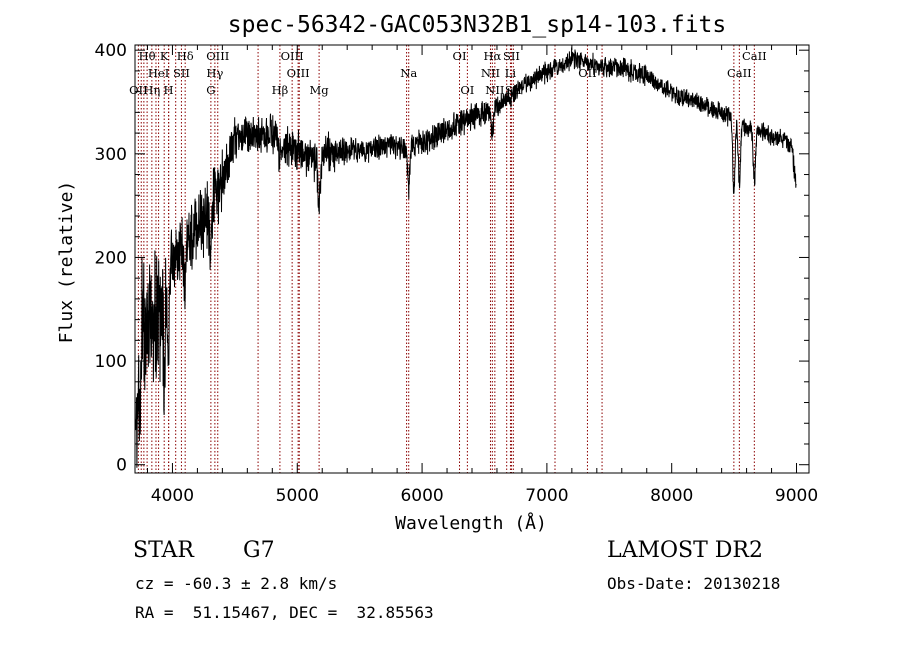  Describe the element at coordinates (408, 73) in the screenshot. I see `line-label: Na` at that location.